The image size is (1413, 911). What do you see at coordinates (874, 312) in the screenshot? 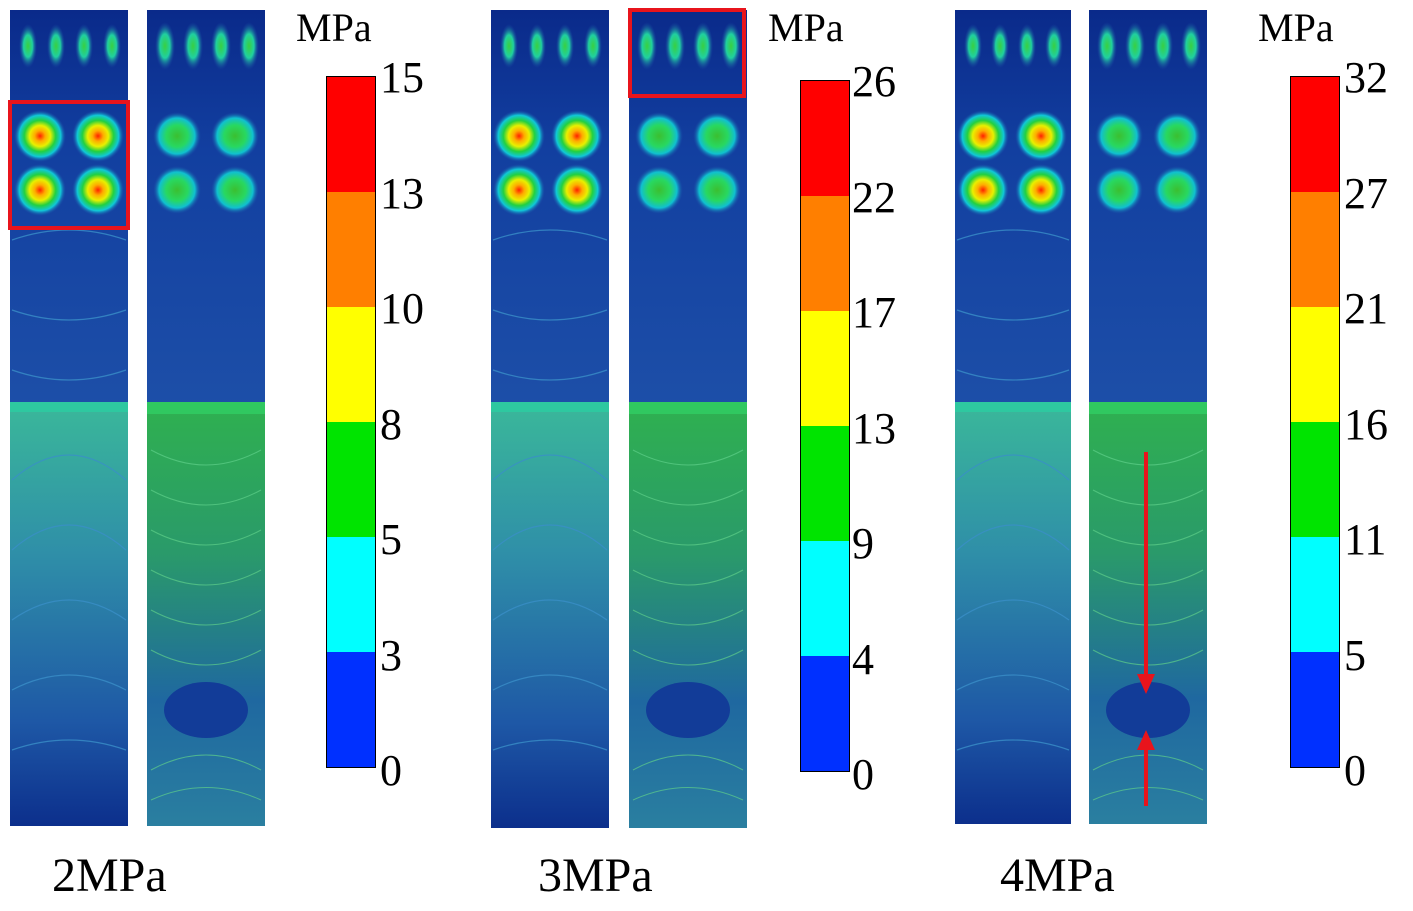
I see `tick-label: 17` at bounding box center [874, 312].